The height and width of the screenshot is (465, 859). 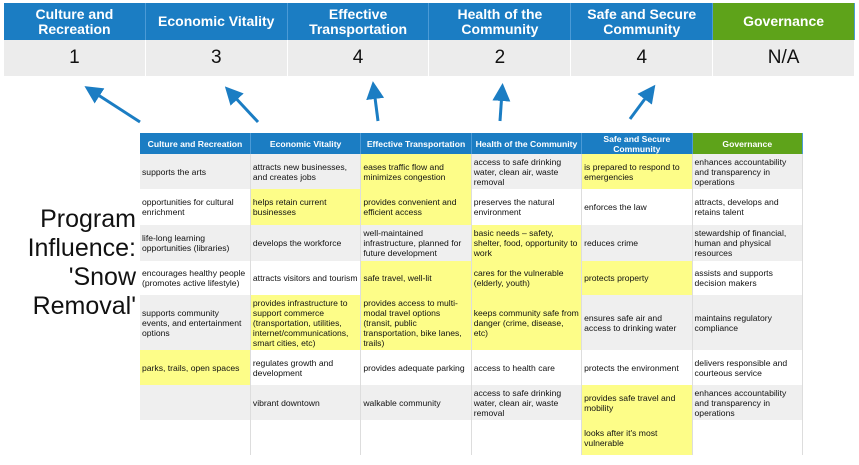 What do you see at coordinates (784, 58) in the screenshot?
I see `summary-value: N/A` at bounding box center [784, 58].